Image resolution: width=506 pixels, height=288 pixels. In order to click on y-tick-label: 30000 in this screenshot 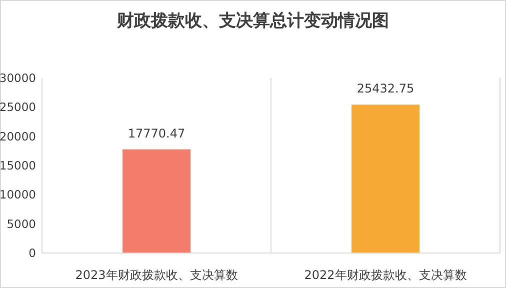, I will do `click(18, 78)`.